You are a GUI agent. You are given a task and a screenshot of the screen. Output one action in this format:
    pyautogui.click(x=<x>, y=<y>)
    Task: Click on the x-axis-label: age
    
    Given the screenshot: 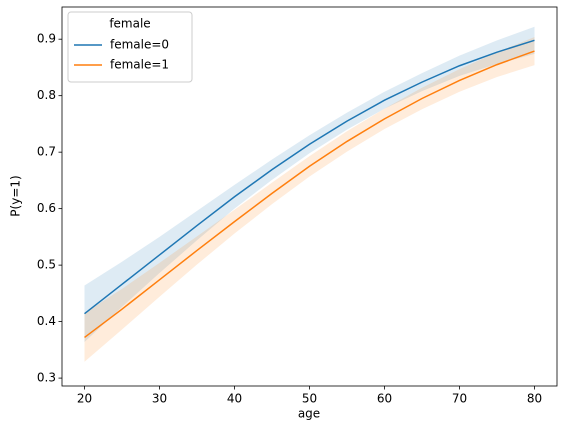 What is the action you would take?
    pyautogui.click(x=309, y=414)
    